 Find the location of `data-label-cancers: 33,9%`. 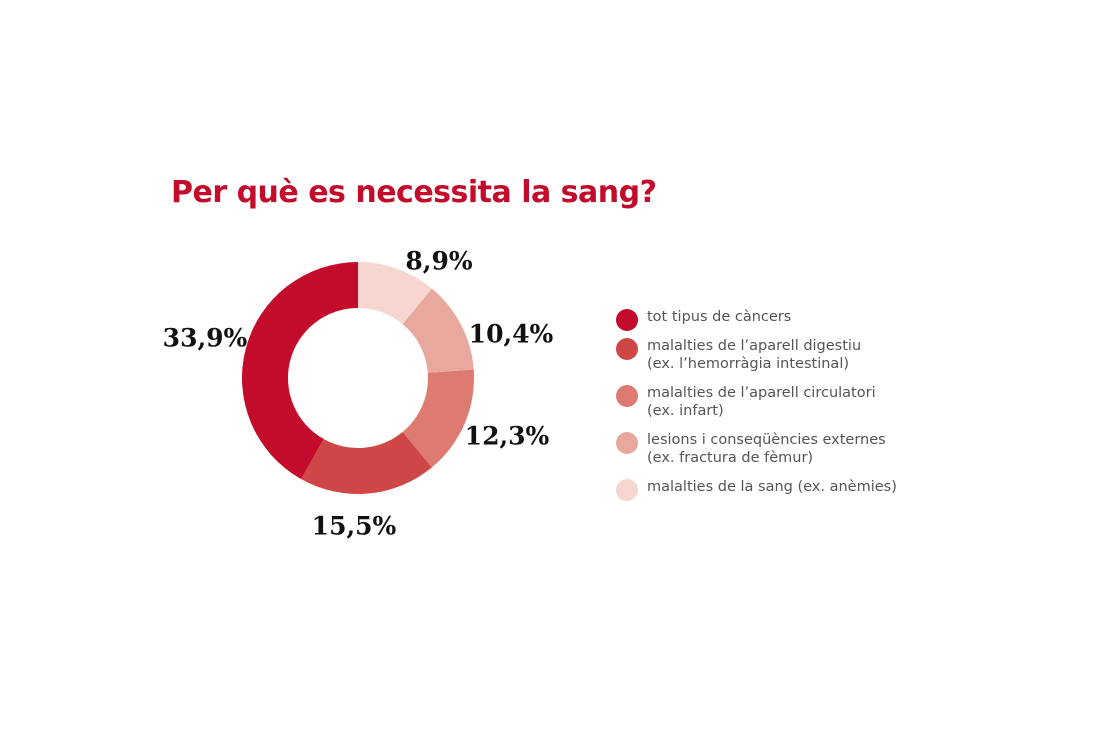

data-label-cancers: 33,9% is located at coordinates (205, 338).